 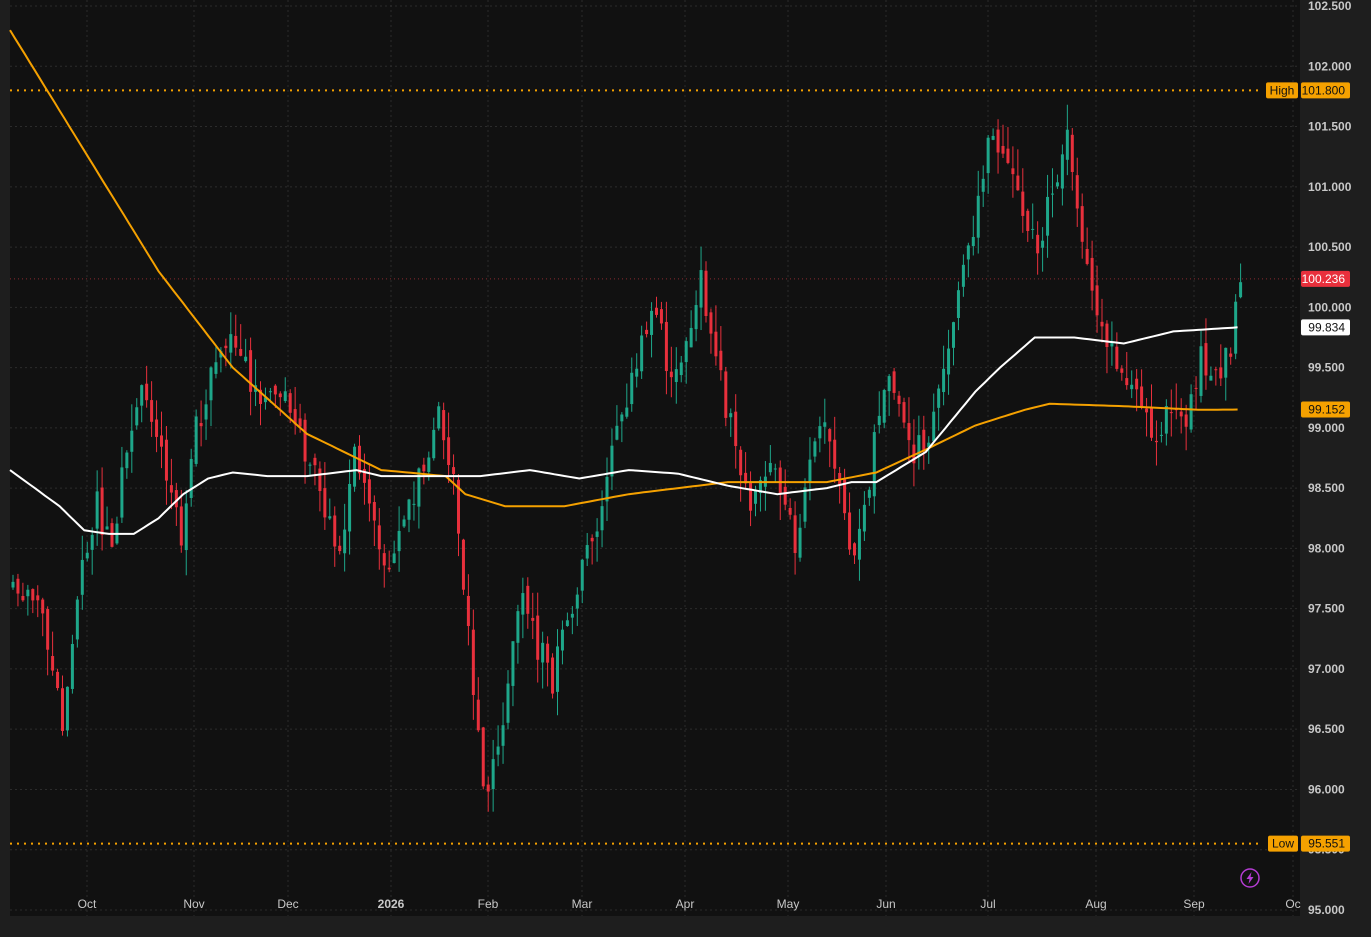 I want to click on price-tick-label: 98.500, so click(x=1326, y=488).